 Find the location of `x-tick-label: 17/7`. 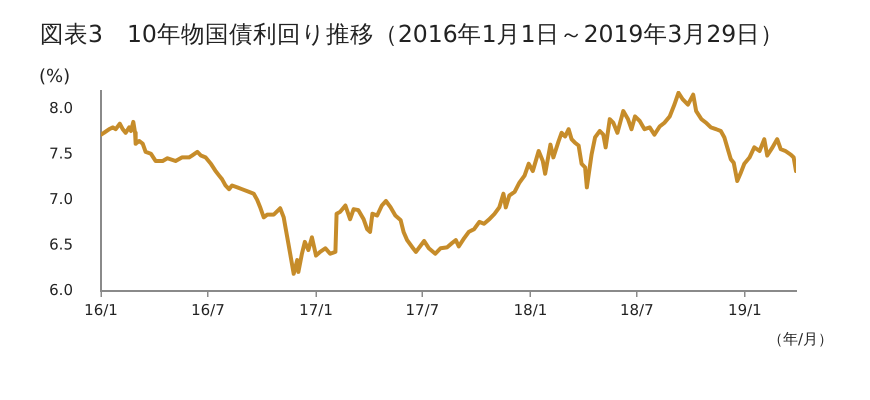

x-tick-label: 17/7 is located at coordinates (423, 309).